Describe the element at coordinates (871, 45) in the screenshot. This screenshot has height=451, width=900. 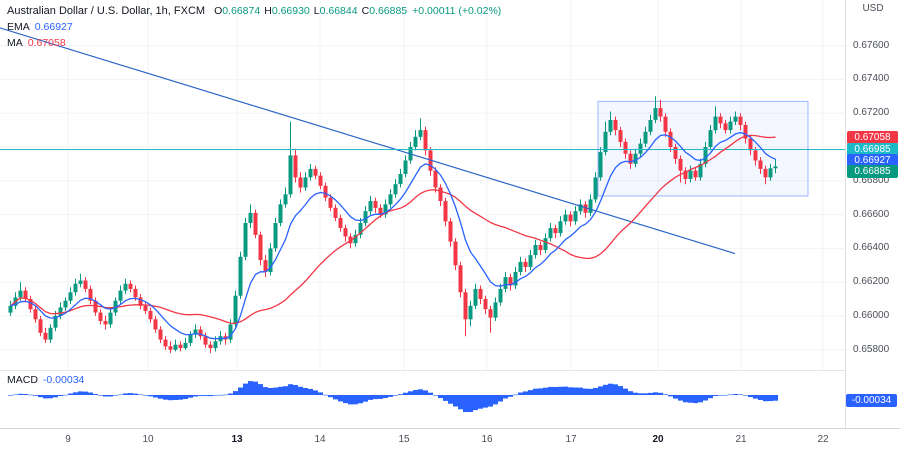
I see `price-tick-label: 0.67600` at that location.